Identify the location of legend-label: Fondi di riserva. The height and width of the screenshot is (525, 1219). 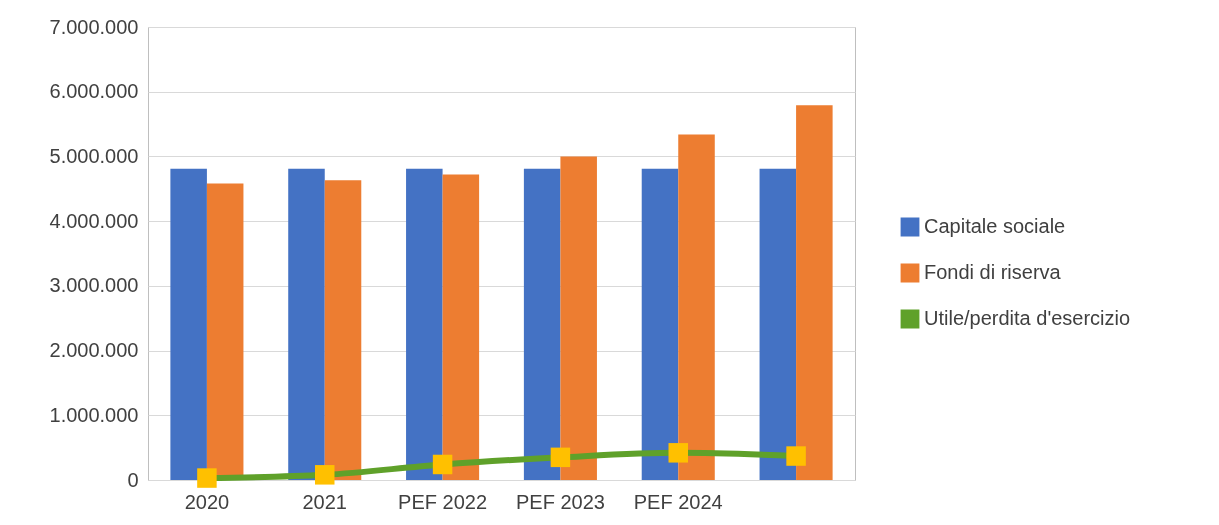
(993, 272).